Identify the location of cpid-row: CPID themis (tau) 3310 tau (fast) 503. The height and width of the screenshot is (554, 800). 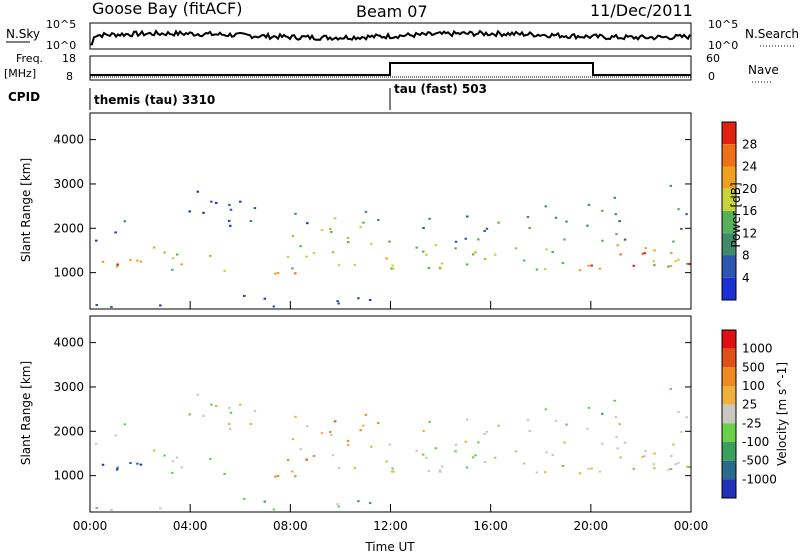
(247, 96).